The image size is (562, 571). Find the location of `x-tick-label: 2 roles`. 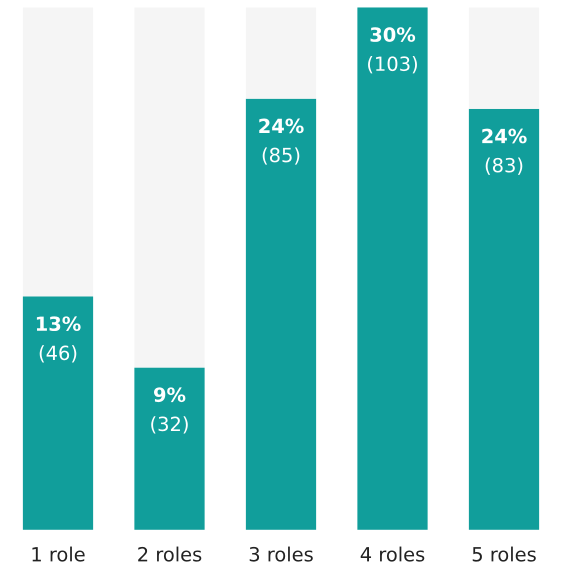

x-tick-label: 2 roles is located at coordinates (170, 554).